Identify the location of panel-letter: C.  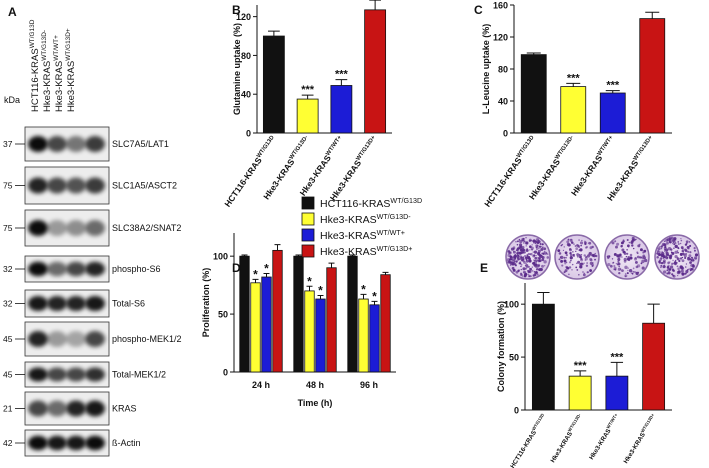
(478, 10).